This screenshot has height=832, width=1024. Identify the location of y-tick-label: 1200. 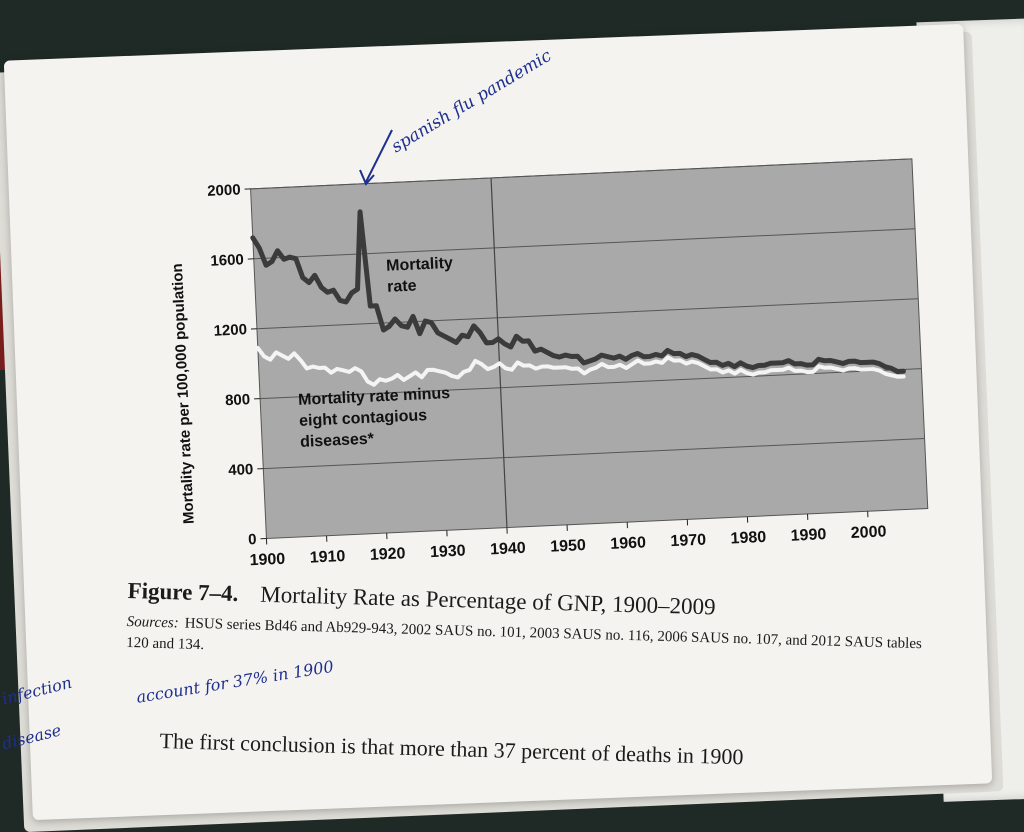
(230, 330).